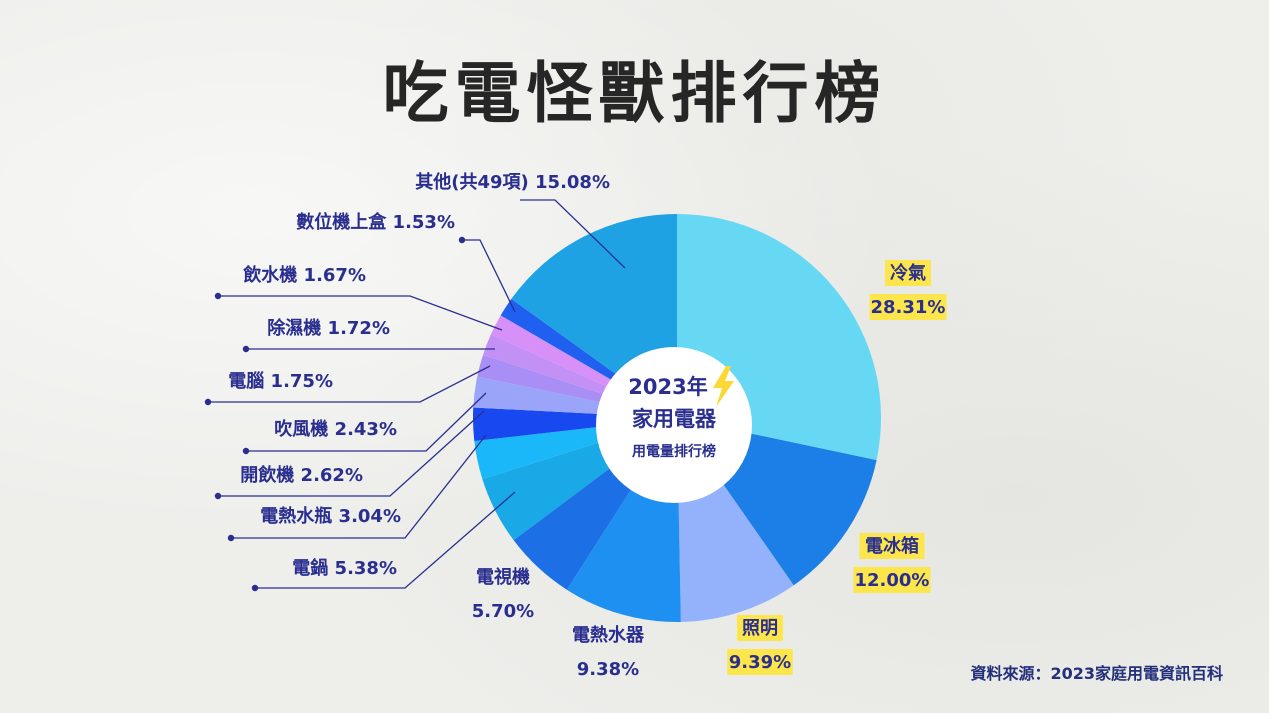 The image size is (1269, 713). Describe the element at coordinates (335, 429) in the screenshot. I see `slice-label-8: 吹風機 2.43%` at that location.